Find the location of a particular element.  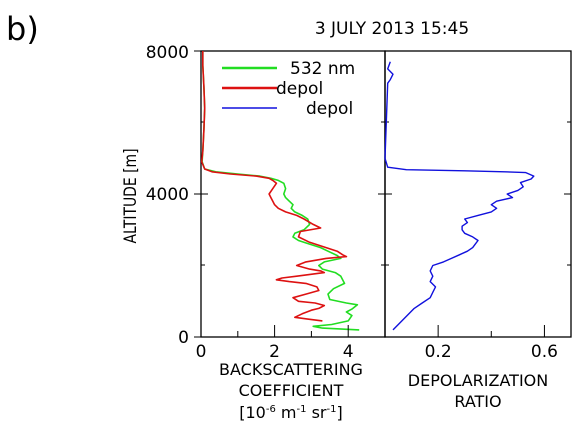

y-tick-label-8000: 8000 is located at coordinates (167, 53).